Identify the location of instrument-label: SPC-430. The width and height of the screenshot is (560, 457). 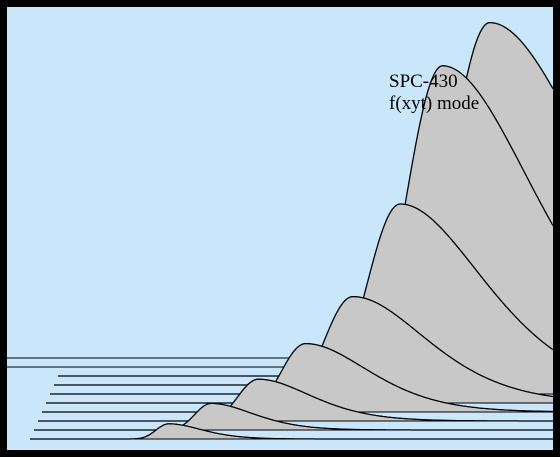
(423, 81).